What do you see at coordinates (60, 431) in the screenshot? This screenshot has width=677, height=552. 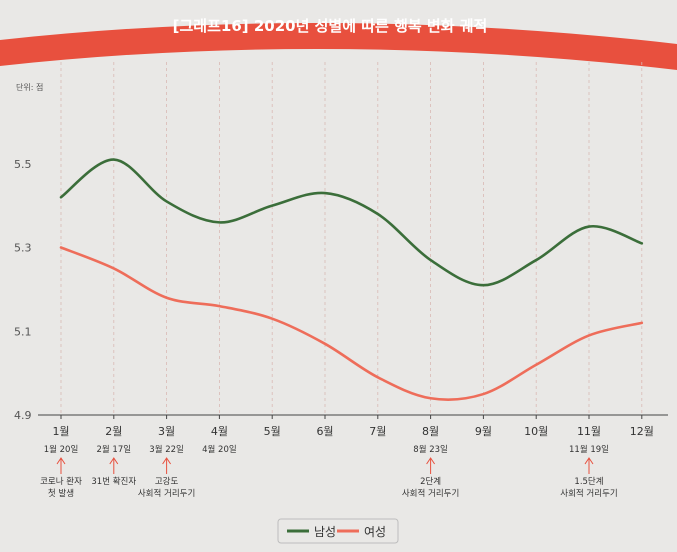 I see `x-tick-label: 1월` at bounding box center [60, 431].